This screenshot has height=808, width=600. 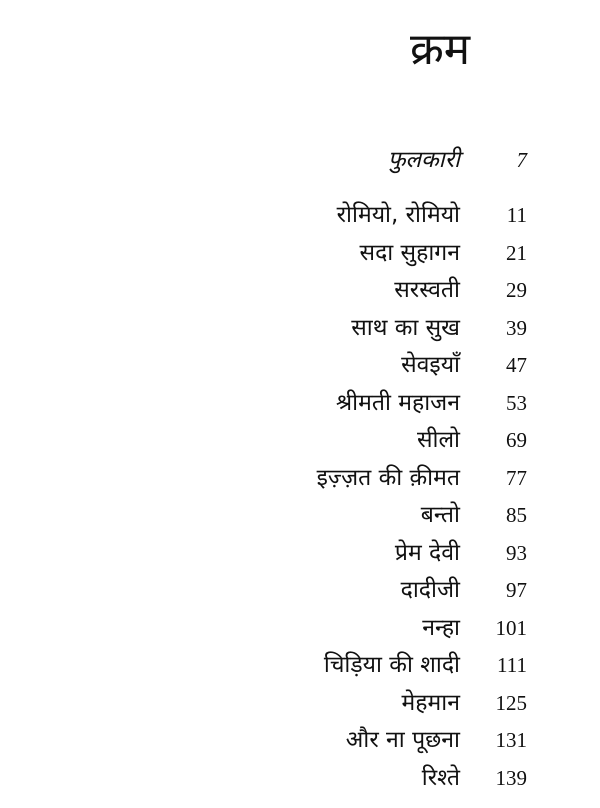 I want to click on toc-entry-title: फुलकारी, so click(x=423, y=160).